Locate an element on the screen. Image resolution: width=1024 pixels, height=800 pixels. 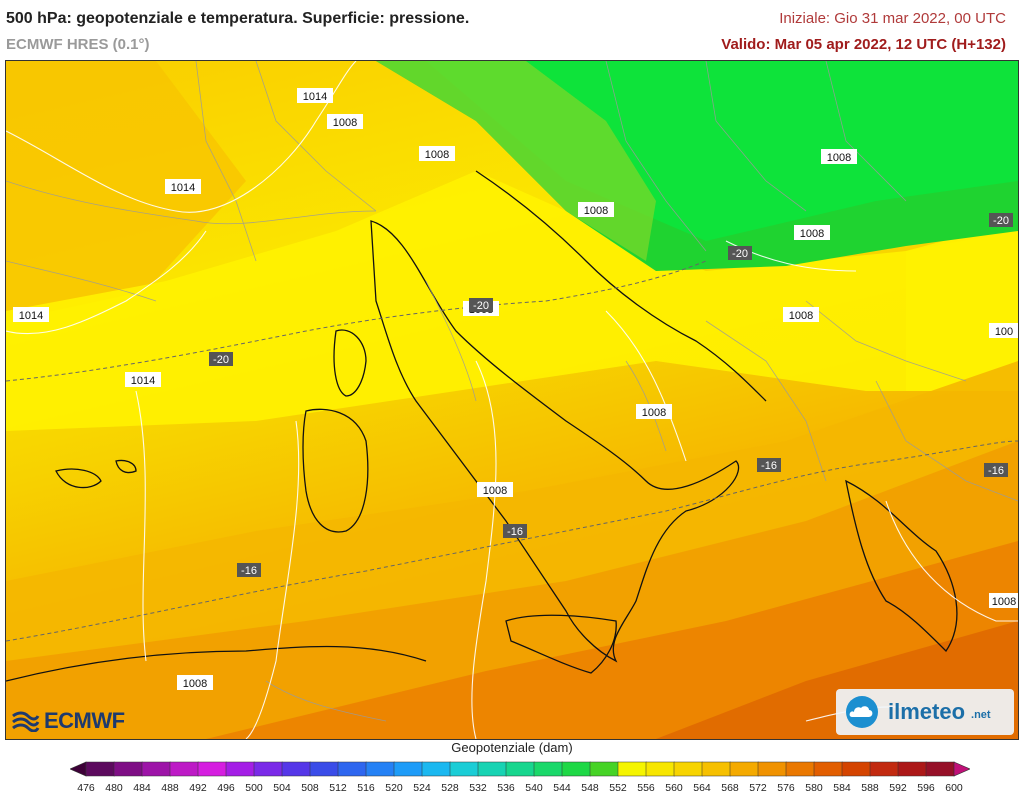
colorbar-tick-label: 540 is located at coordinates (534, 788).